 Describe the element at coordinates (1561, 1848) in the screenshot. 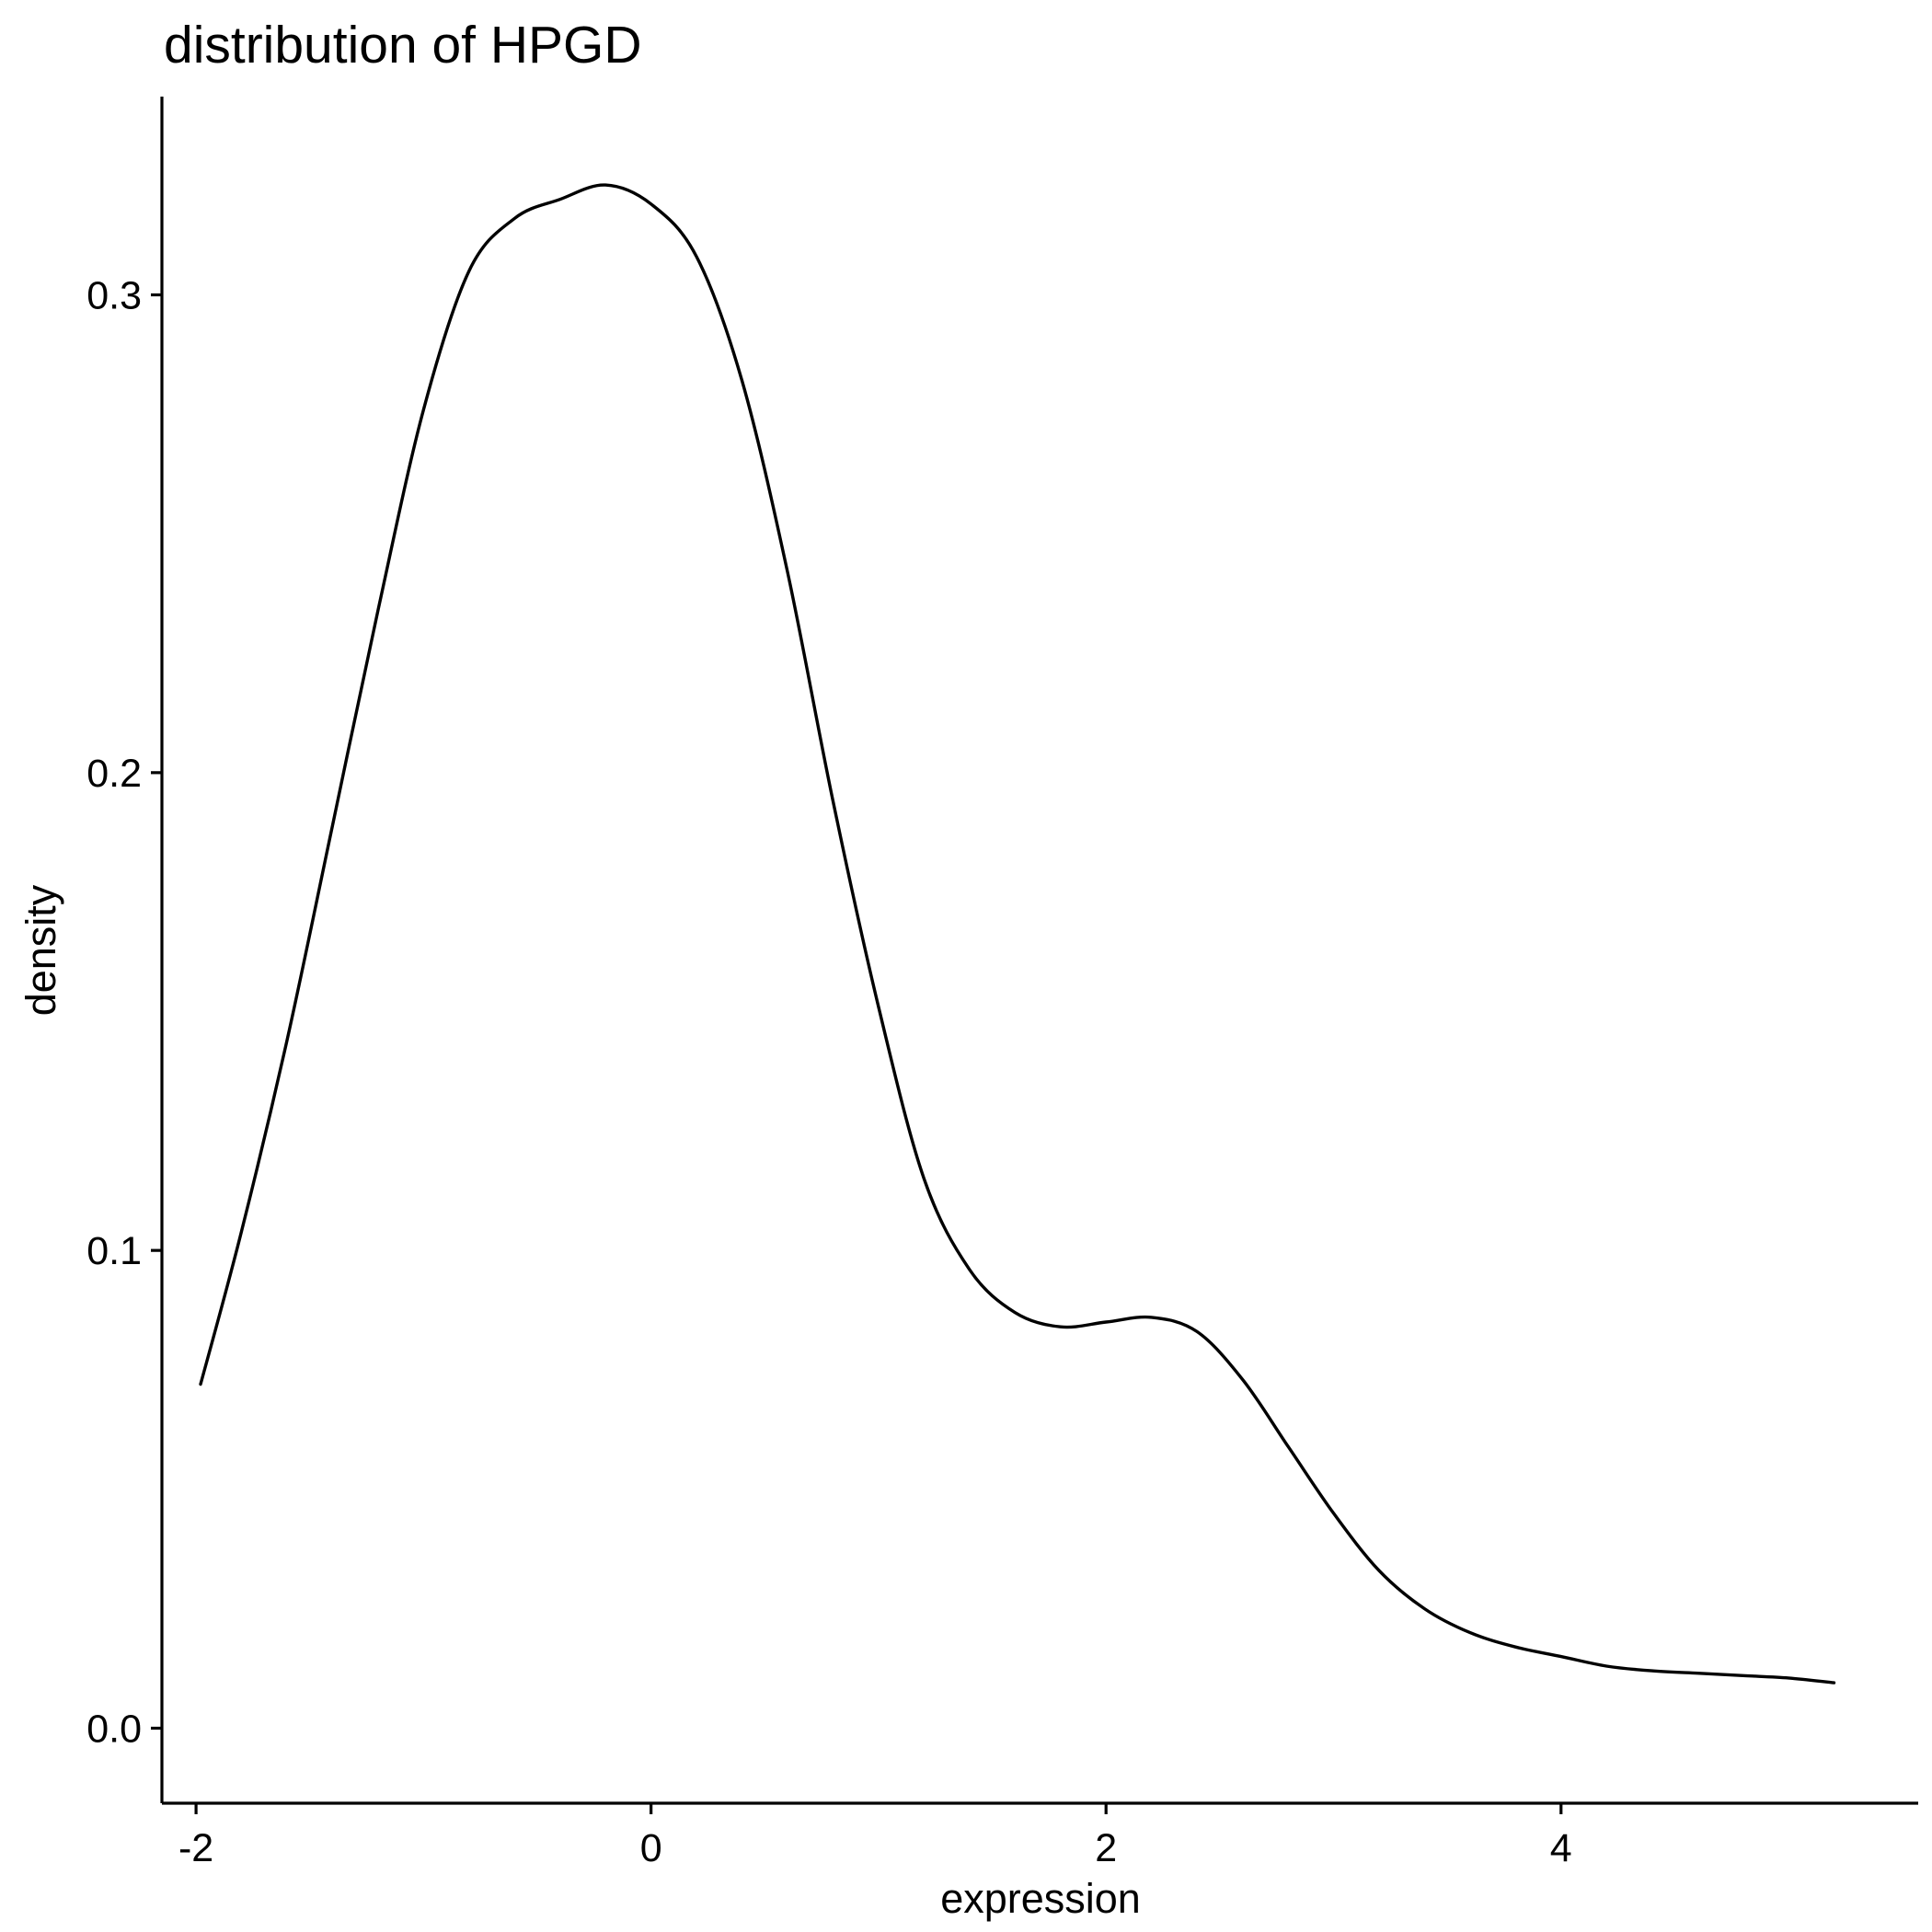

I see `x-tick-label: 4` at that location.